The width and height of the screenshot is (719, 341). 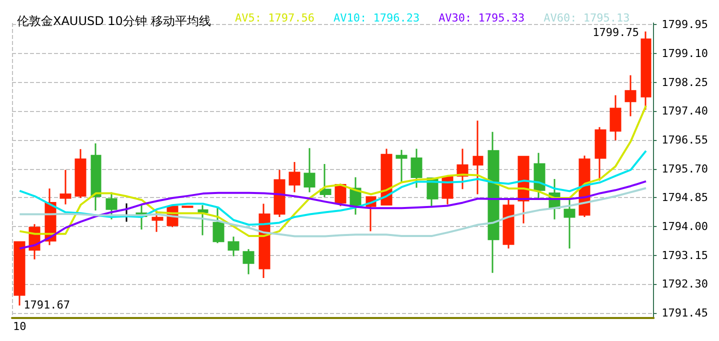 What do you see at coordinates (114, 21) in the screenshot?
I see `chart-title: 伦敦金XAUUSD 10分钟 移动平均线` at bounding box center [114, 21].